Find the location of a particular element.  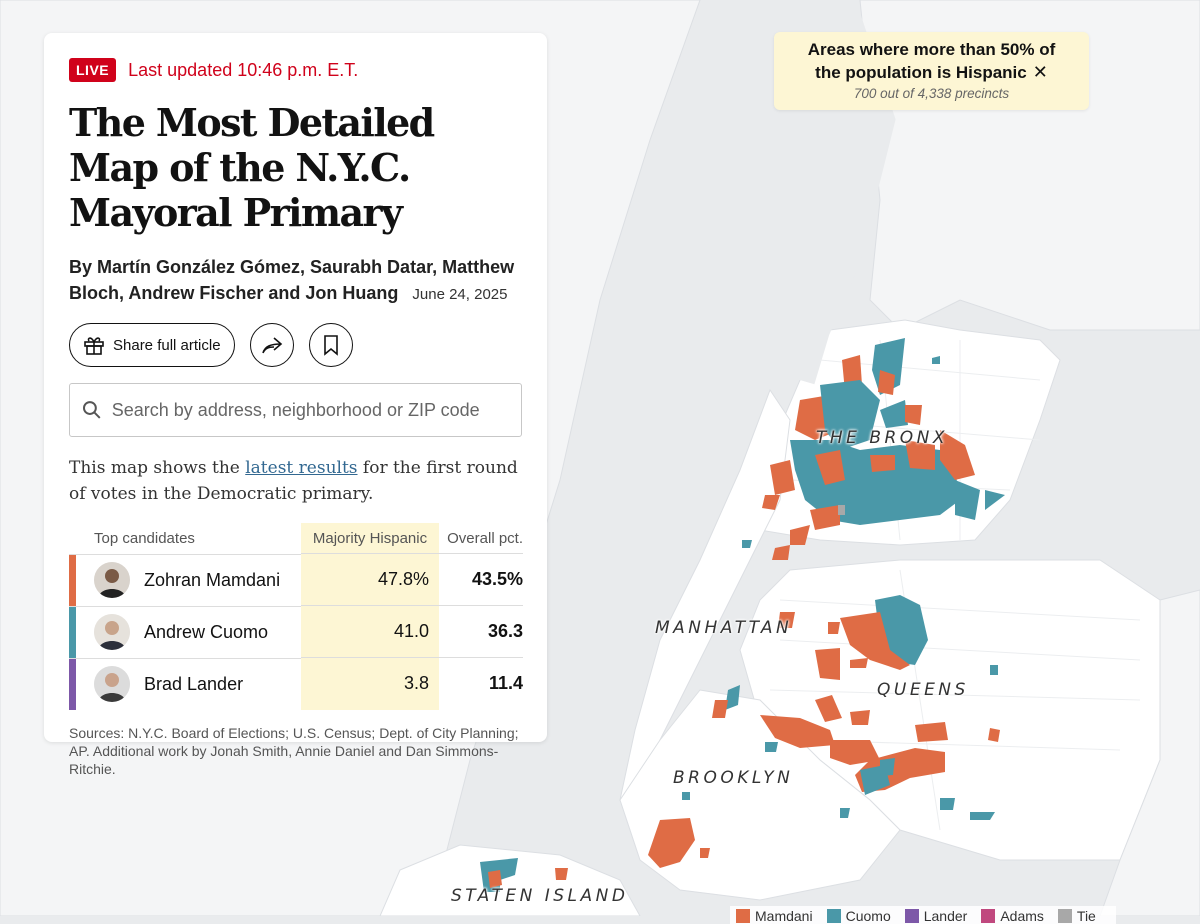

filter-chip-line2: the population is Hispanic is located at coordinates (921, 72).